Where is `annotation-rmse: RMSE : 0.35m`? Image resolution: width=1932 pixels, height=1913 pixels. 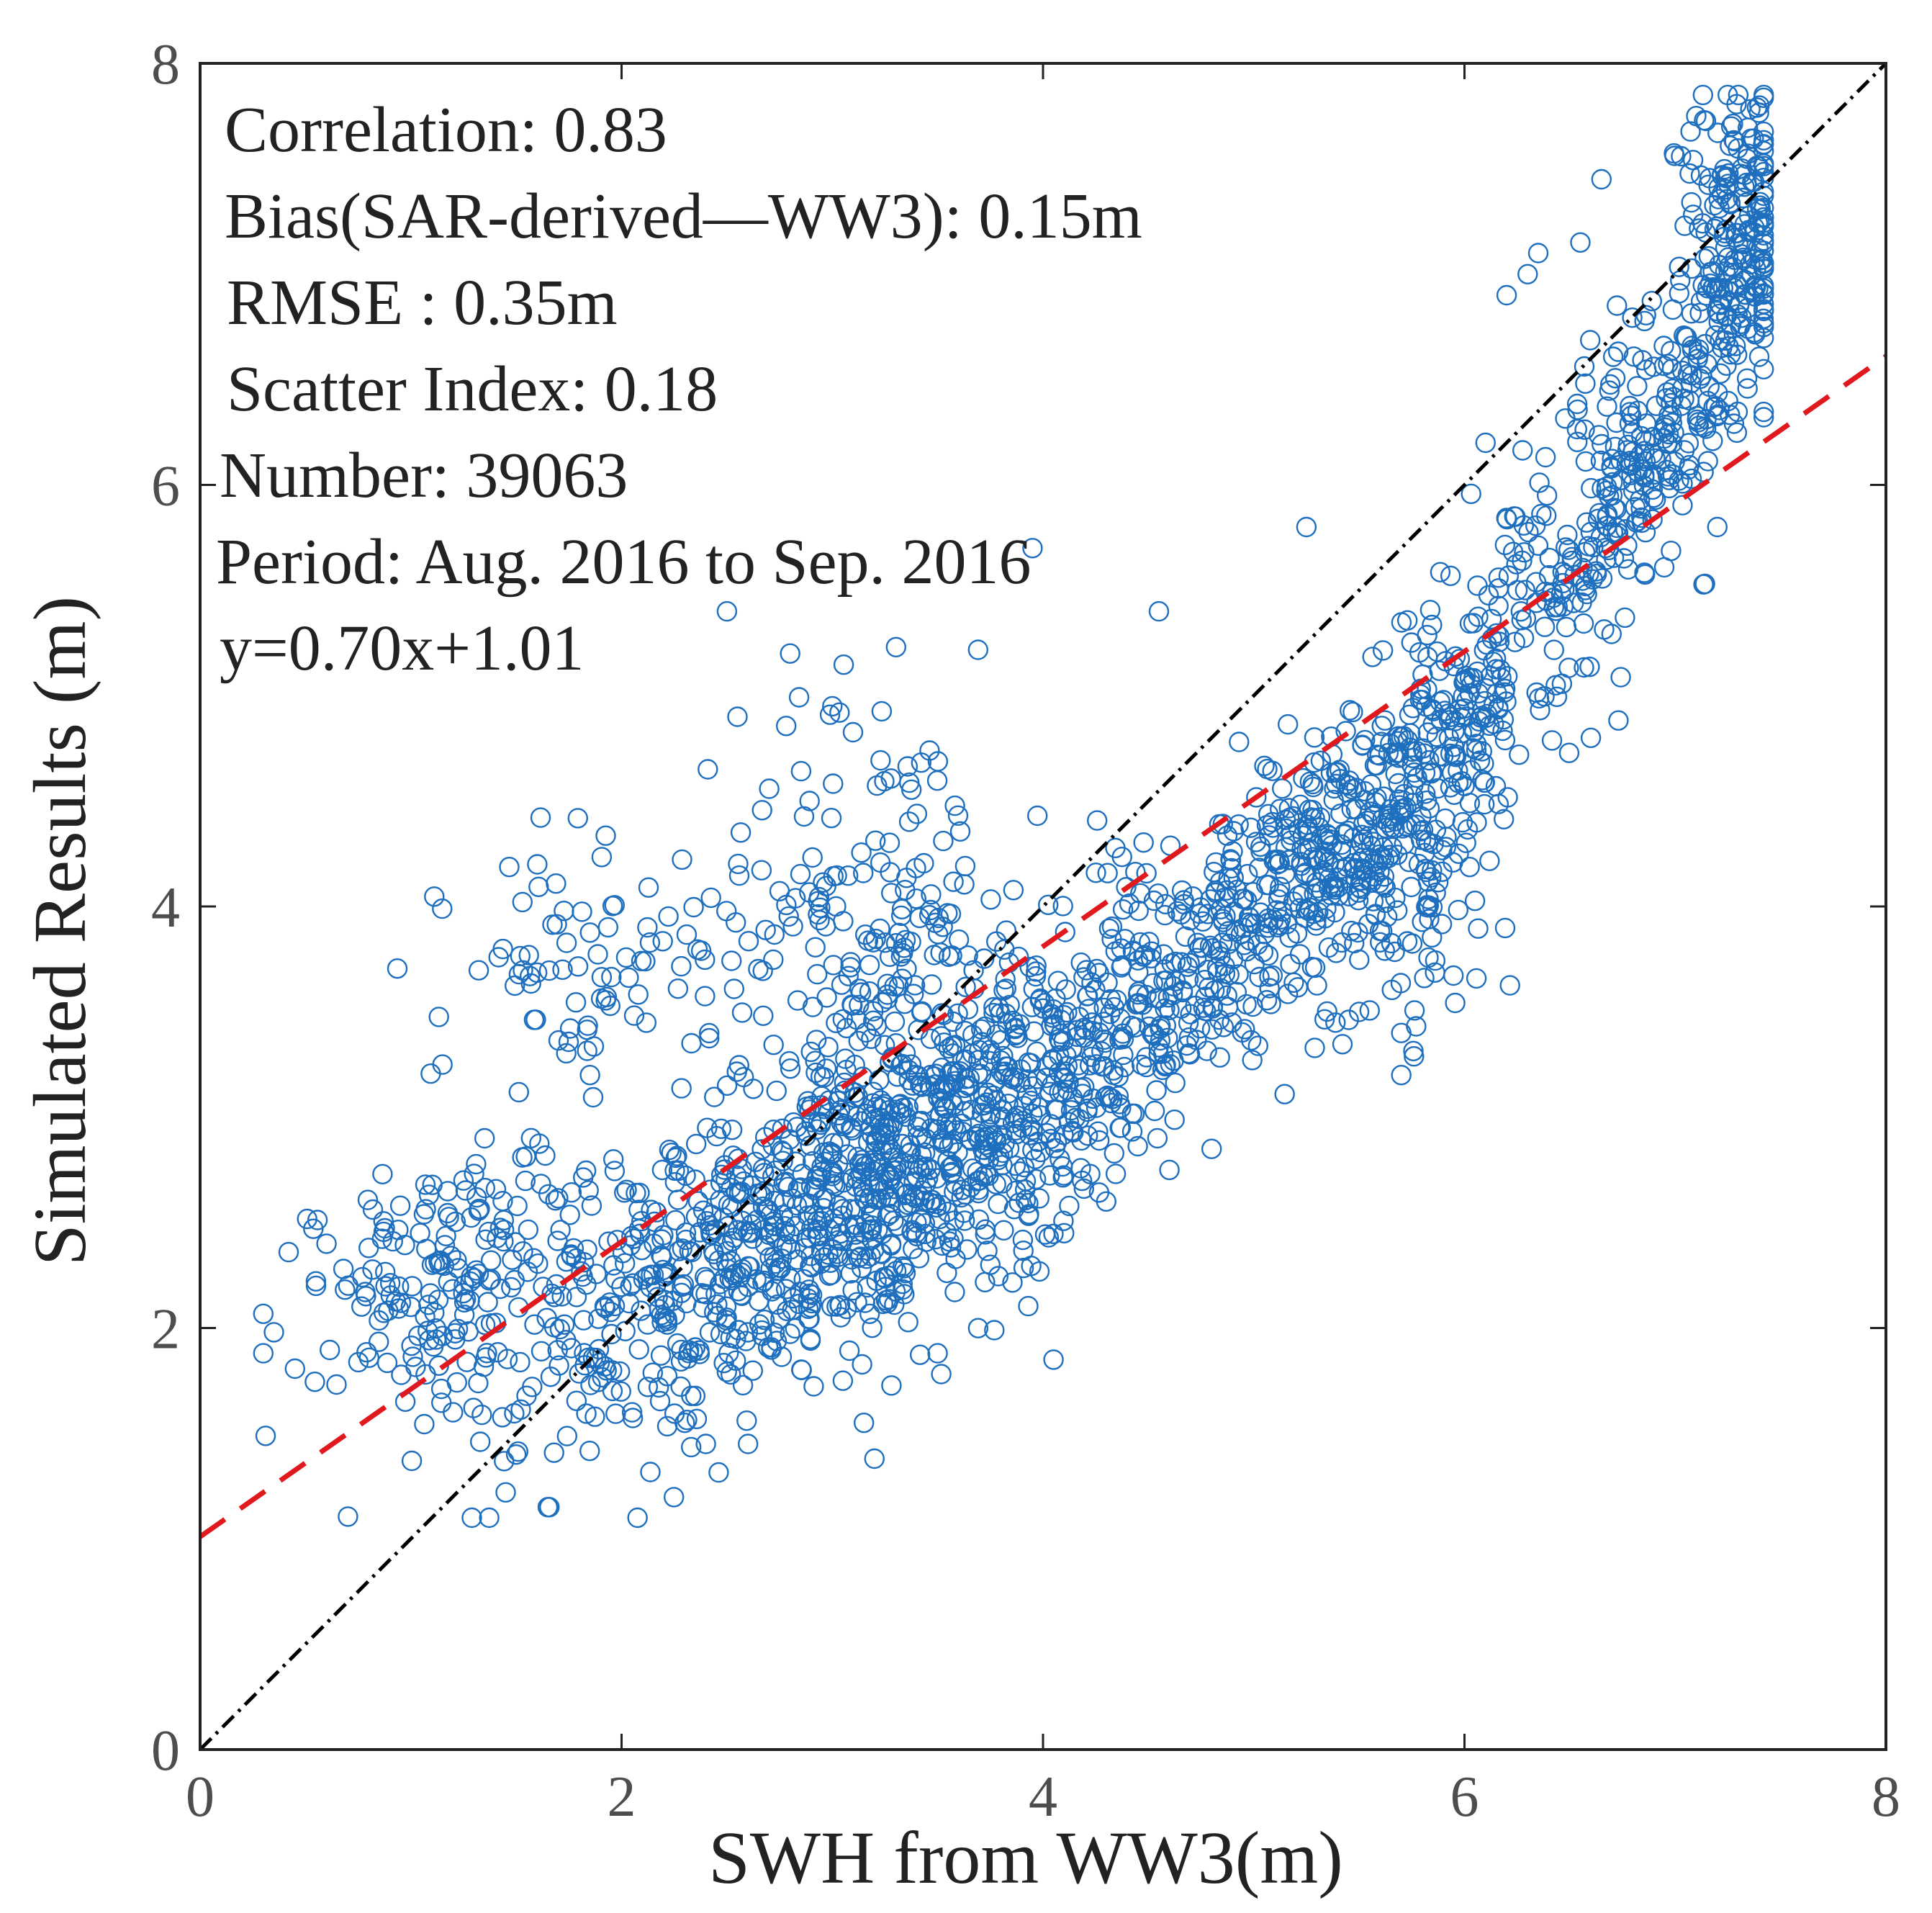 annotation-rmse: RMSE : 0.35m is located at coordinates (422, 302).